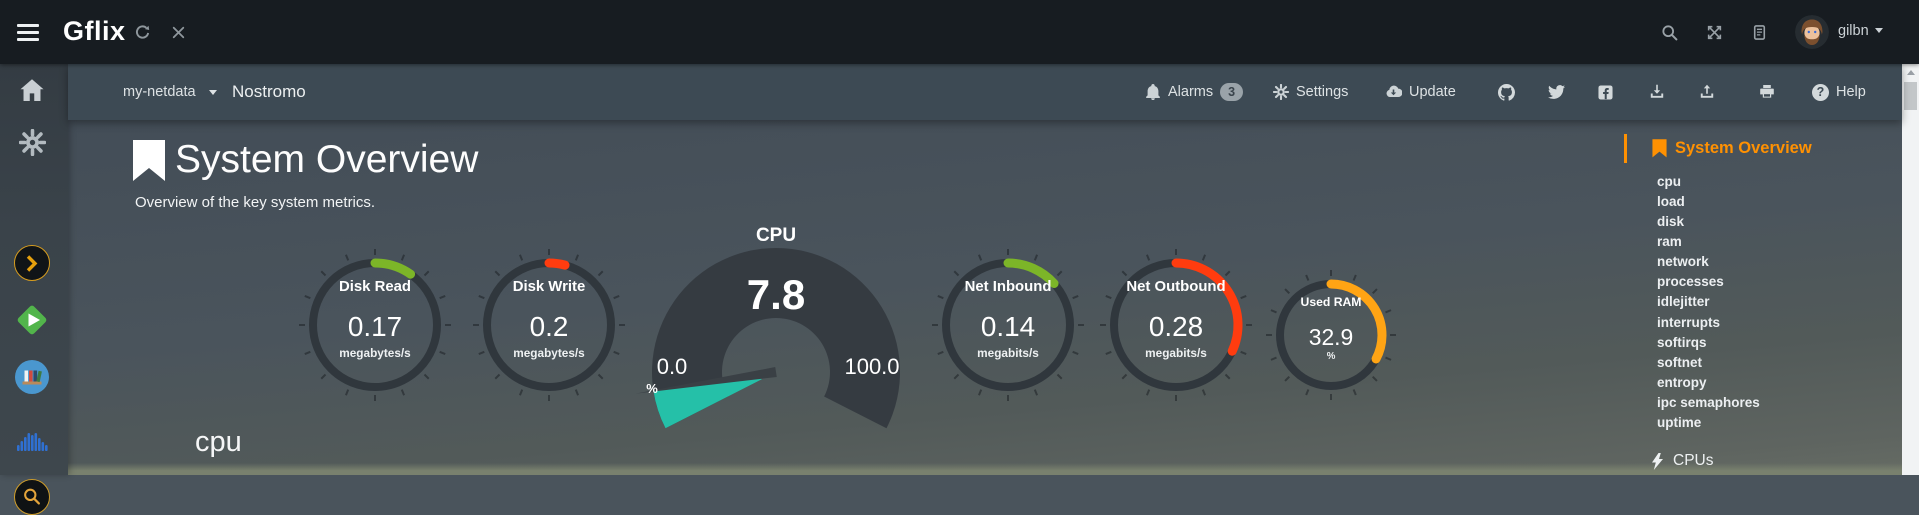 The width and height of the screenshot is (1919, 515). I want to click on sidebar-item-library, so click(32, 377).